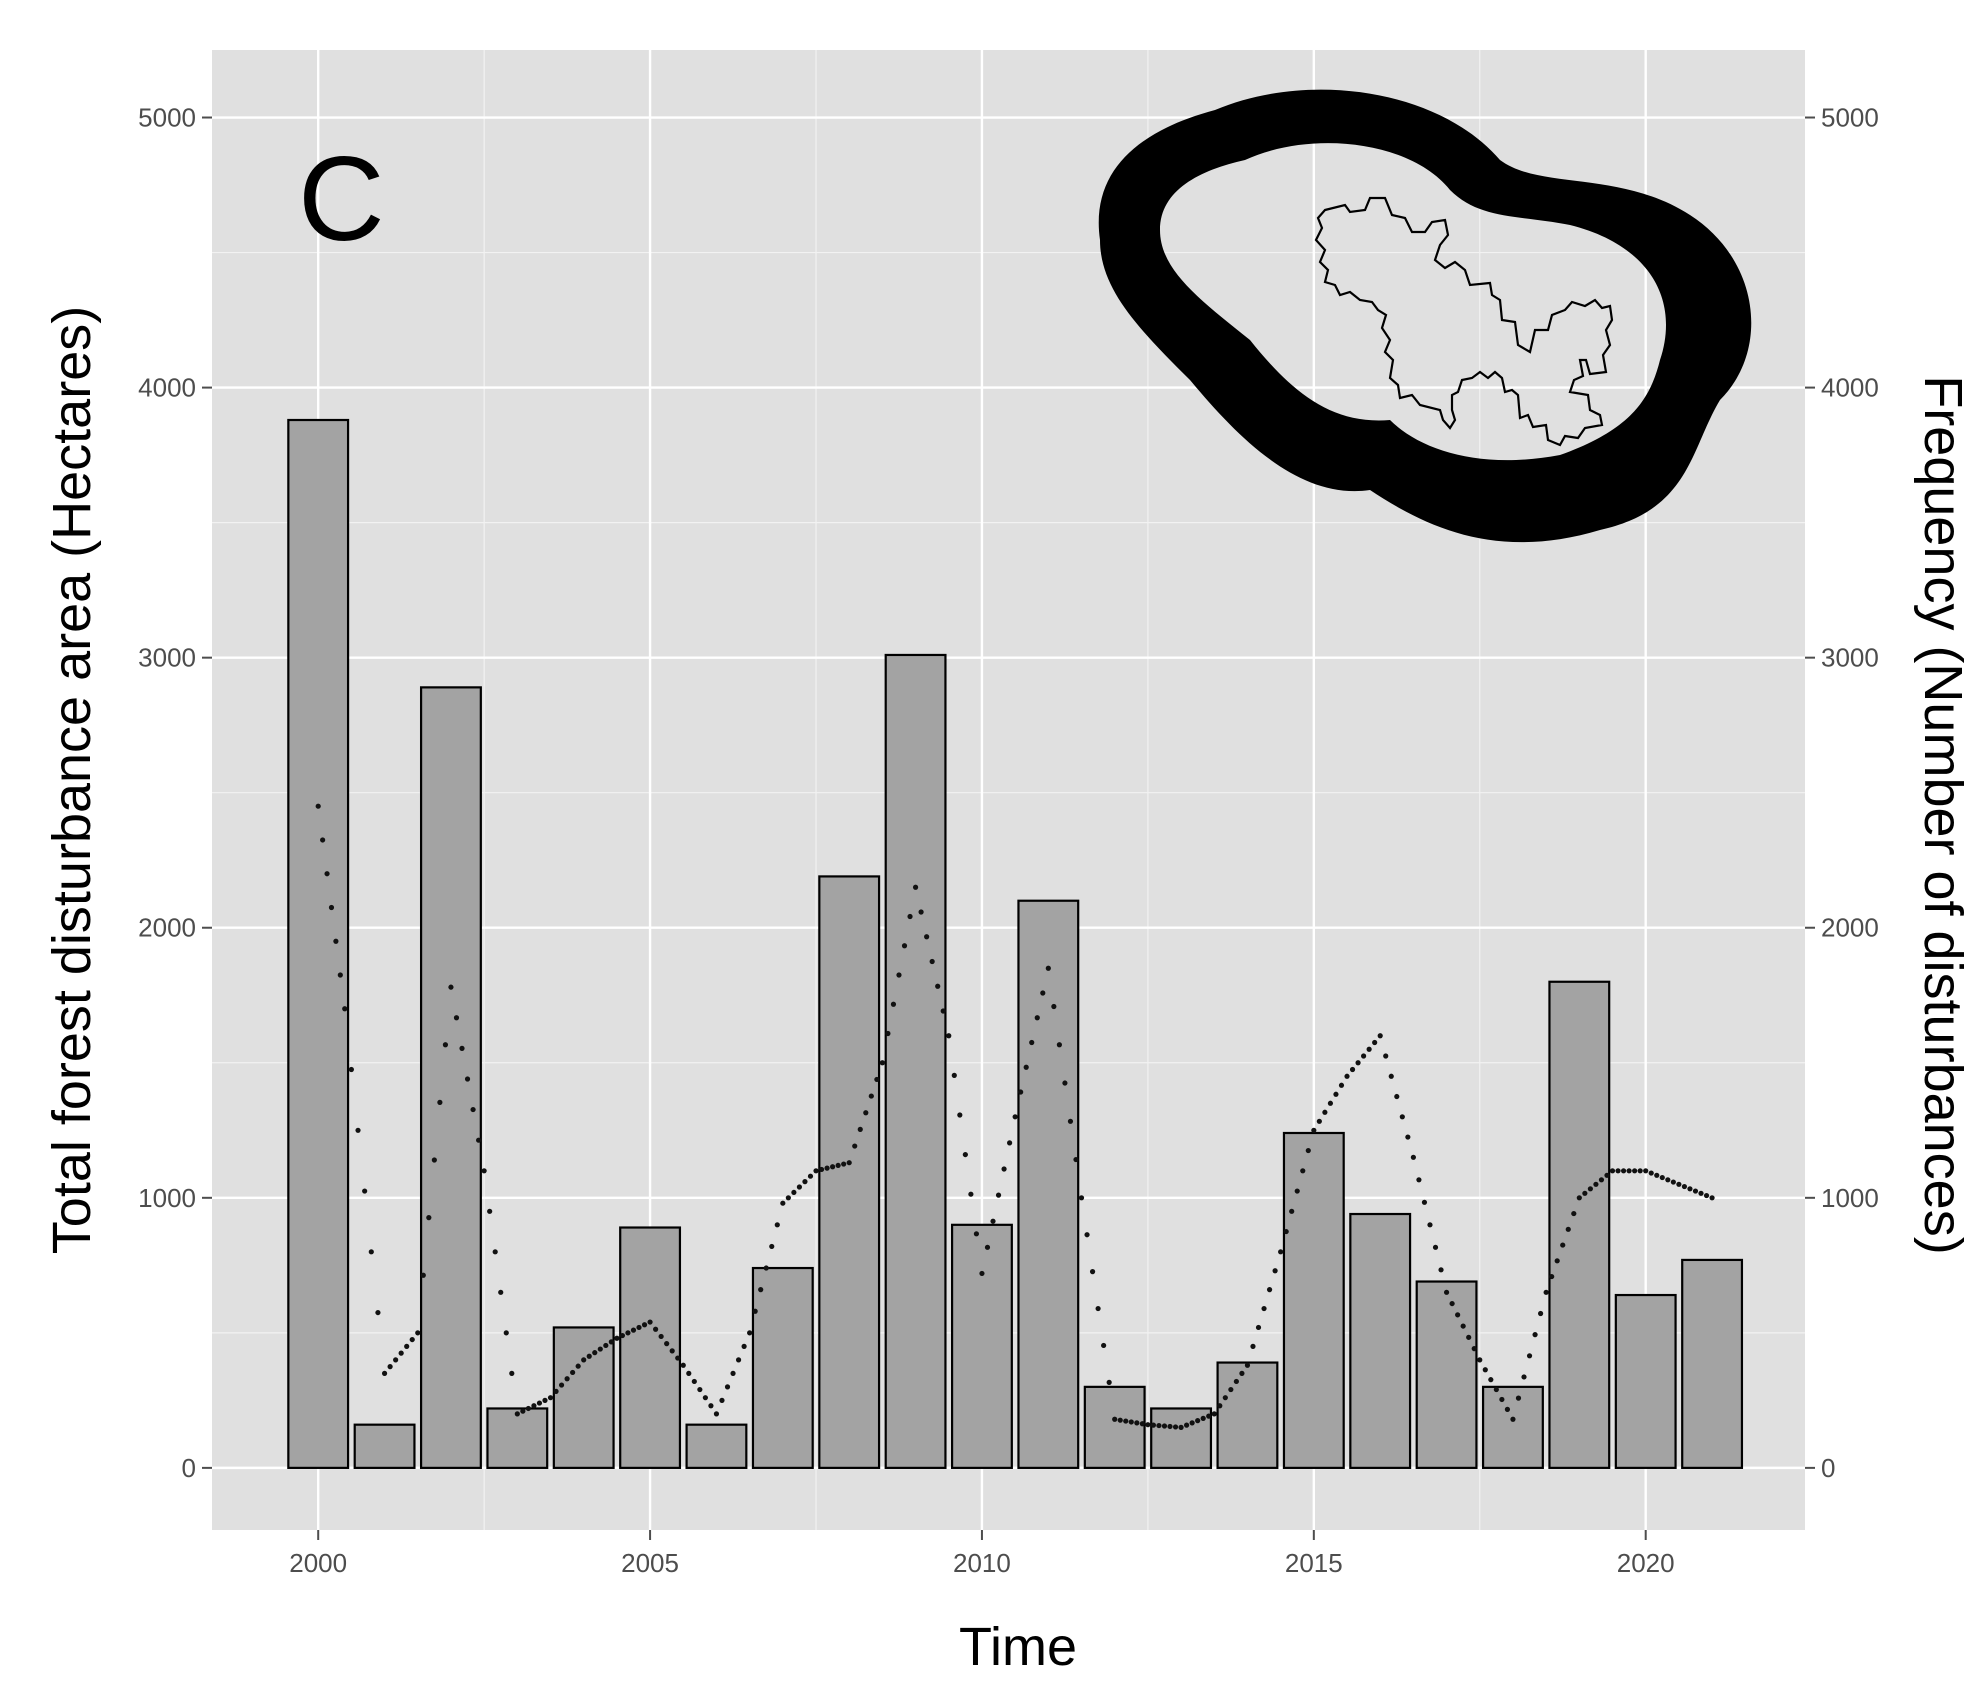  I want to click on left-tick-label: 0, so click(189, 1468).